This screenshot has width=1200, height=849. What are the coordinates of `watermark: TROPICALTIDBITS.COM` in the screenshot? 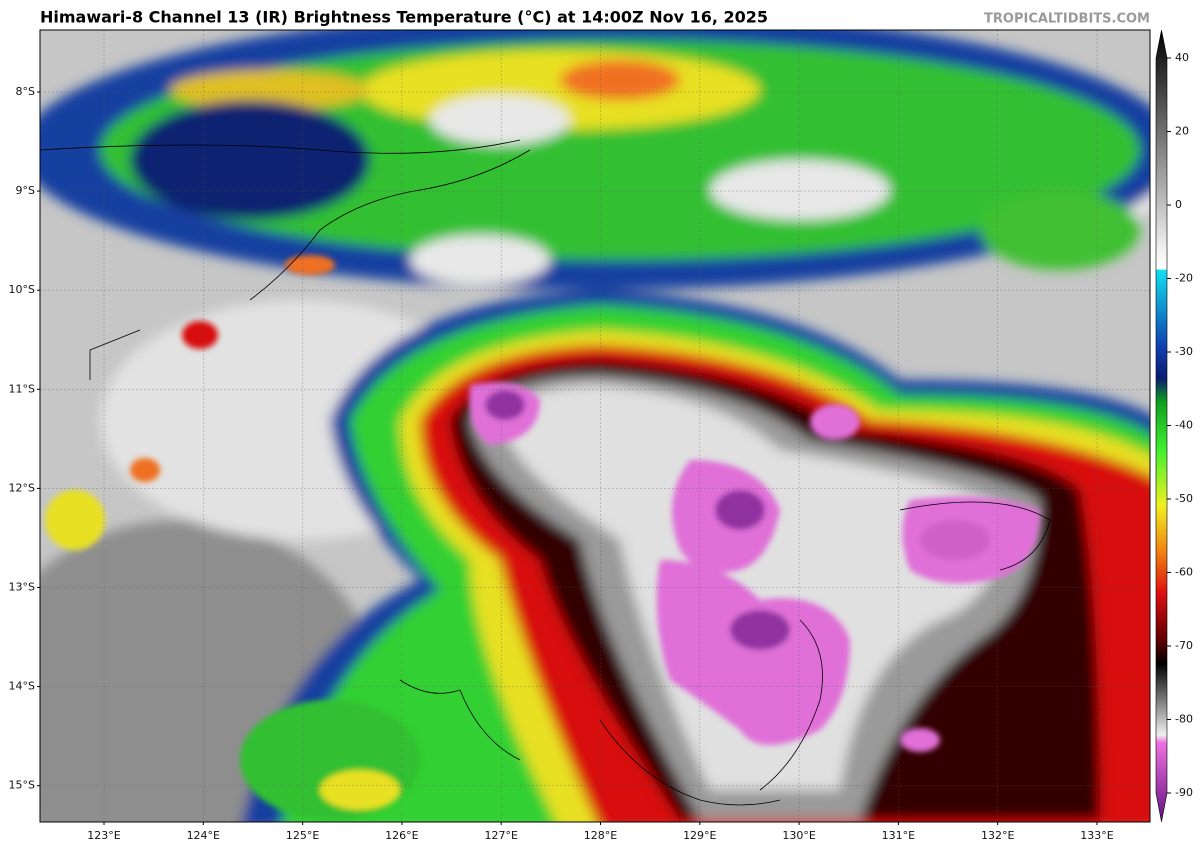 It's located at (1067, 19).